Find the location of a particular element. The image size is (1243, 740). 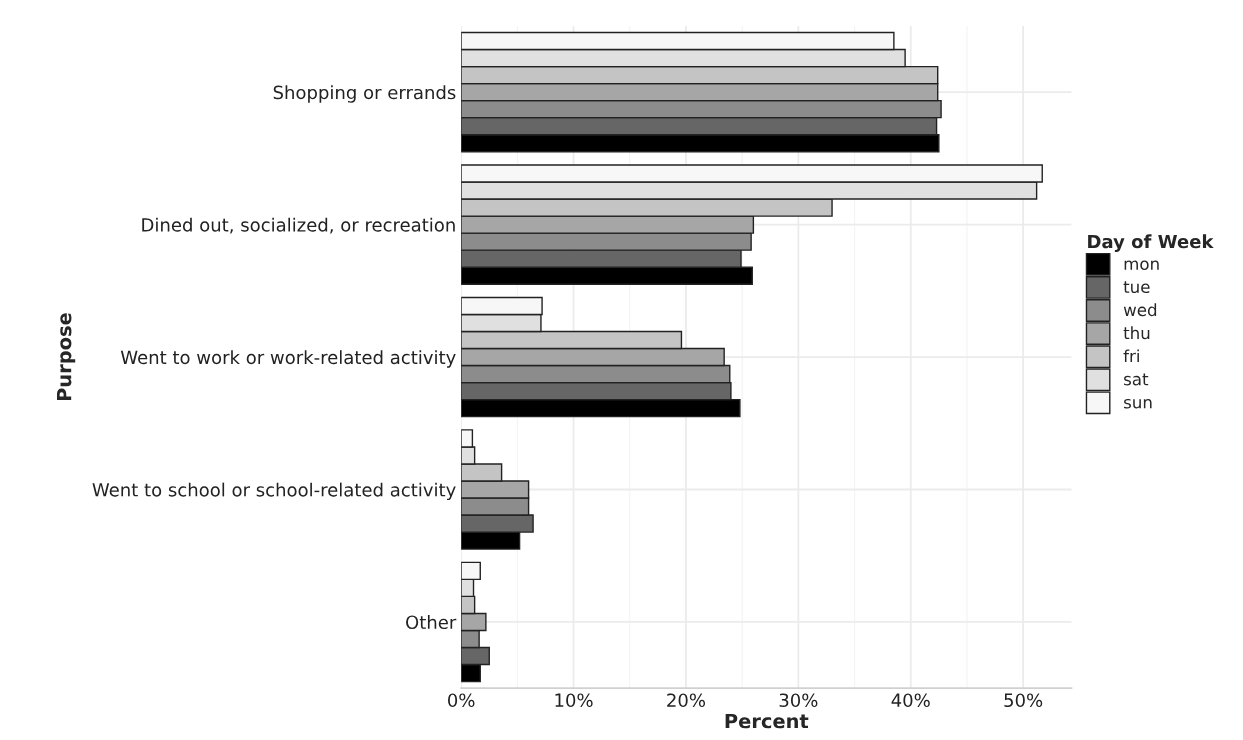

x-tick-label: 20% is located at coordinates (686, 700).